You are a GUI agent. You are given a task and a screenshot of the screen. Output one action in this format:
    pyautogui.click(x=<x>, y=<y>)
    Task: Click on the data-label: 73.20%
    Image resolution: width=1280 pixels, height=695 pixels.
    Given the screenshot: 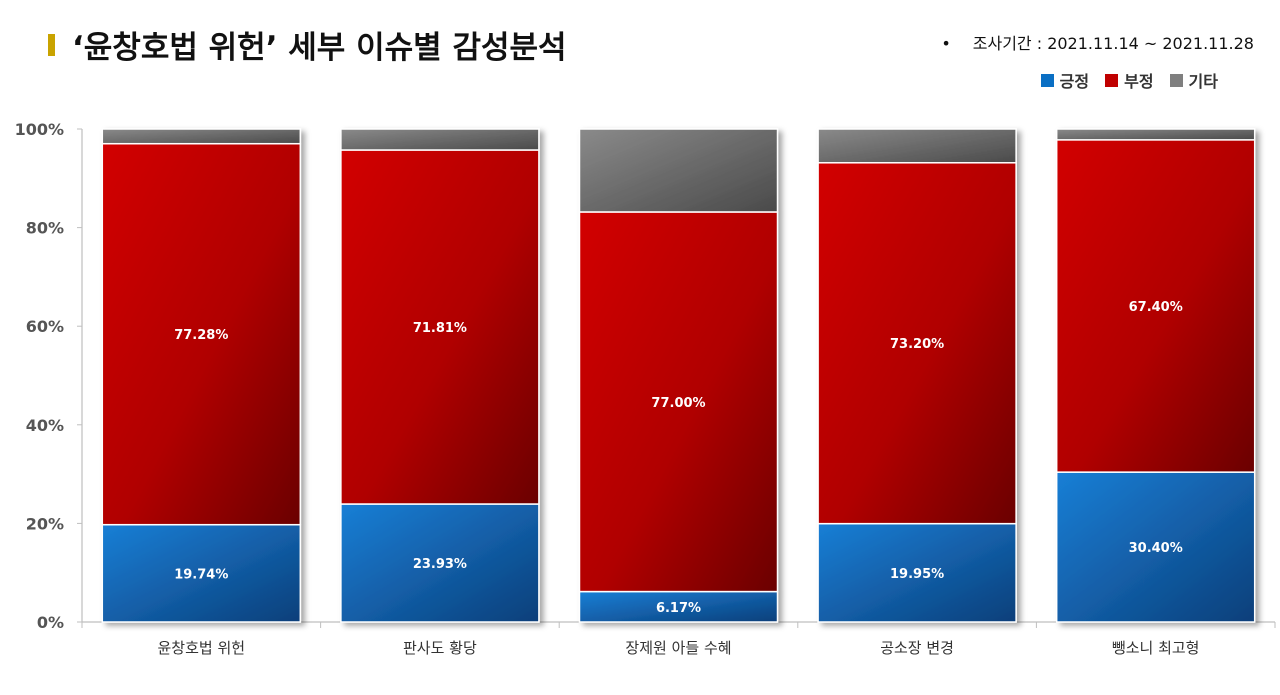 What is the action you would take?
    pyautogui.click(x=917, y=344)
    